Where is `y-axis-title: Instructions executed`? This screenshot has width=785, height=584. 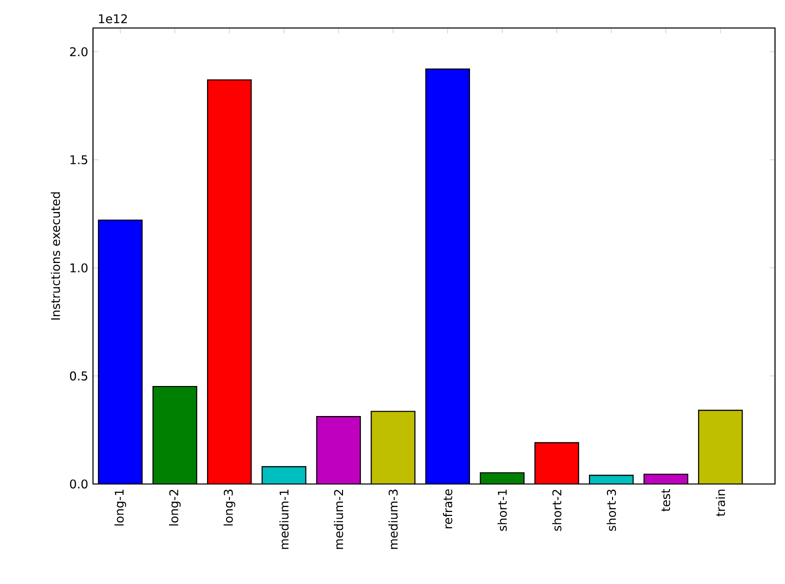
y-axis-title: Instructions executed is located at coordinates (55, 256).